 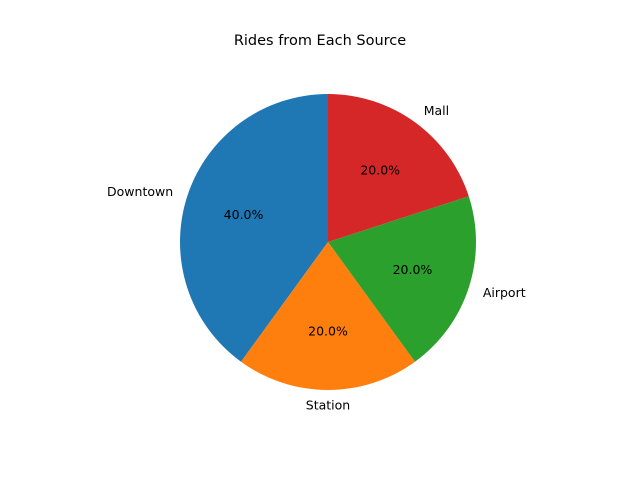 What do you see at coordinates (504, 292) in the screenshot?
I see `slice-label-airport: Airport` at bounding box center [504, 292].